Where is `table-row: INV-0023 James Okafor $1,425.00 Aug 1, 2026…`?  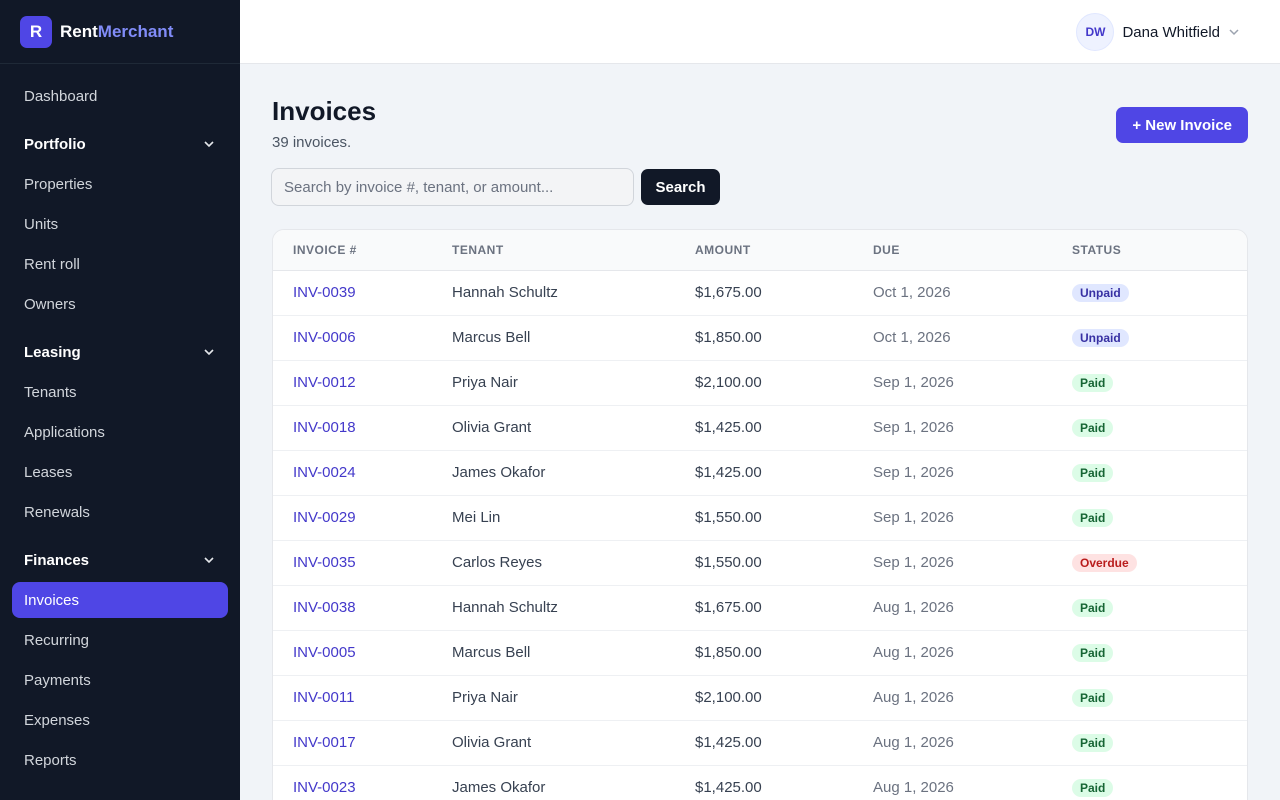 table-row: INV-0023 James Okafor $1,425.00 Aug 1, 2026… is located at coordinates (760, 782).